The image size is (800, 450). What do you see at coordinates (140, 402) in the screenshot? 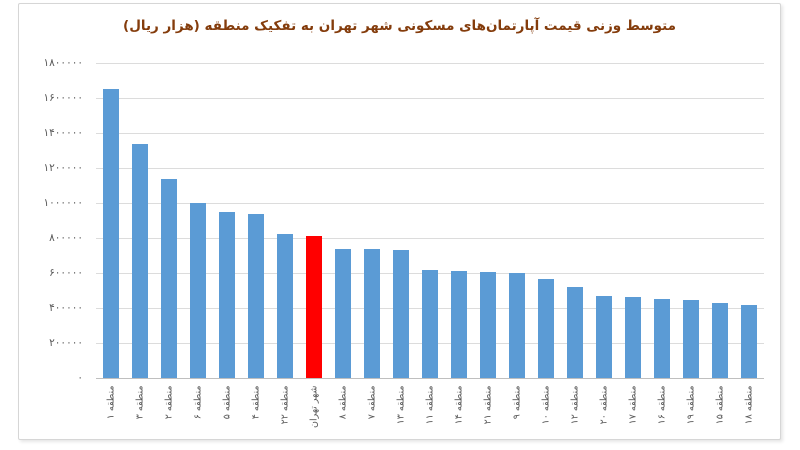
I see `x-axis-label-1: منطقه ۳` at bounding box center [140, 402].